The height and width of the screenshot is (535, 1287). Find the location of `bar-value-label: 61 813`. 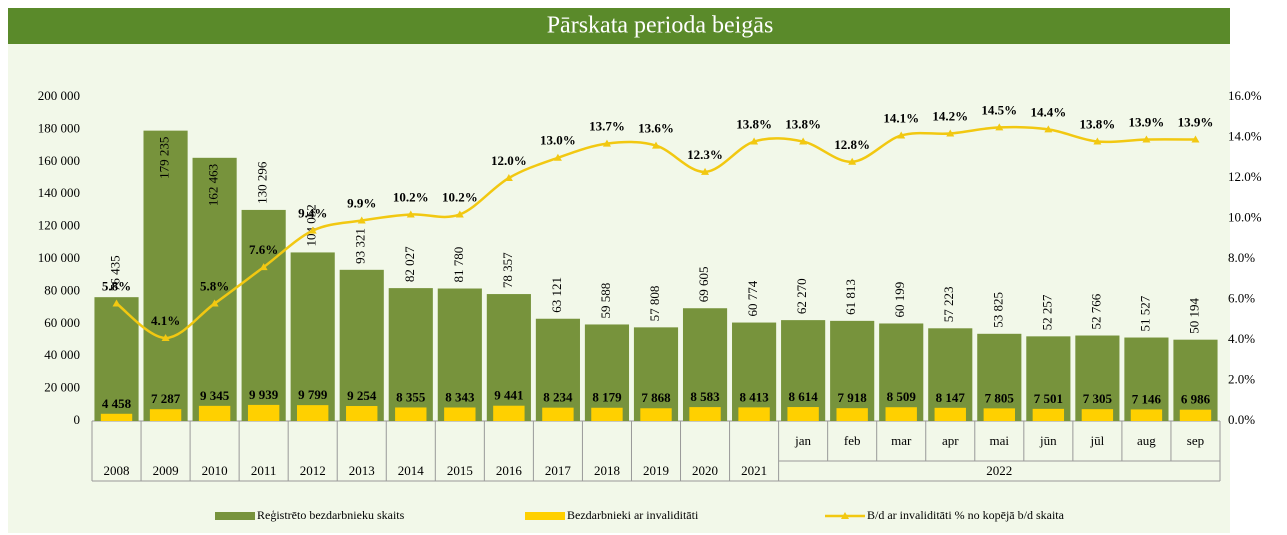

bar-value-label: 61 813 is located at coordinates (850, 297).